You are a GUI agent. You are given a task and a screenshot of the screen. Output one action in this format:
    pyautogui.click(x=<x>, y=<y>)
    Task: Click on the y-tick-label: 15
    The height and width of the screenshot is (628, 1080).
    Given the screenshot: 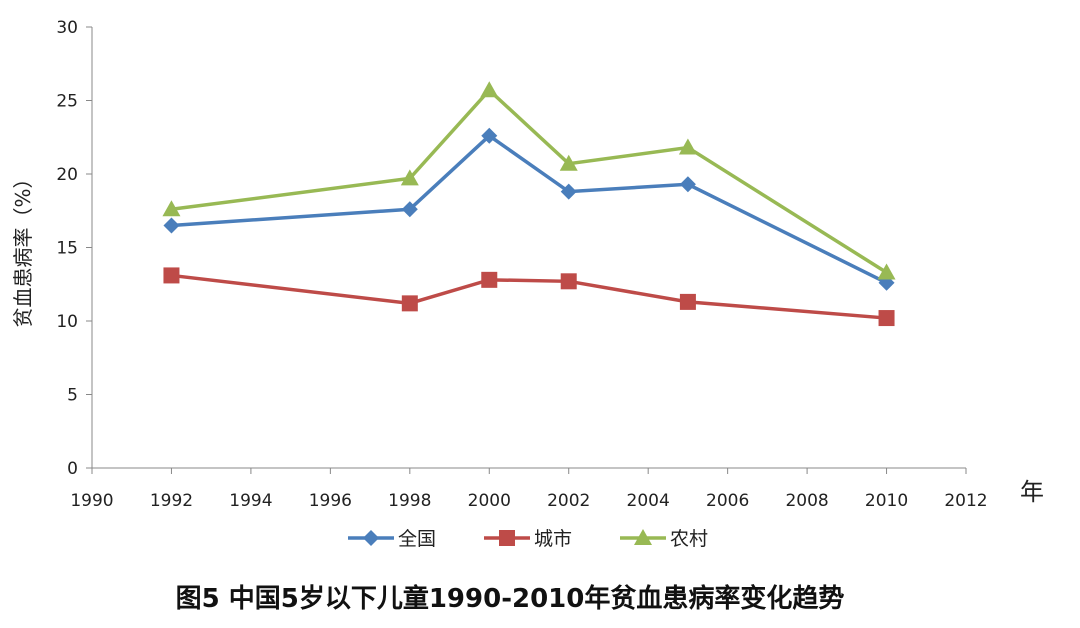 What is the action you would take?
    pyautogui.click(x=67, y=249)
    